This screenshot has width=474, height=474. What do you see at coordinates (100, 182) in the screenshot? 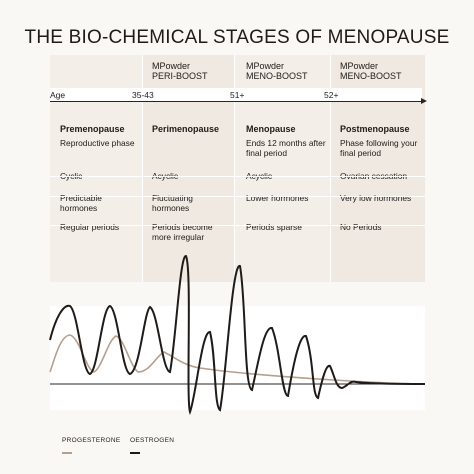
I see `stage-cycle: Cyclic` at bounding box center [100, 182].